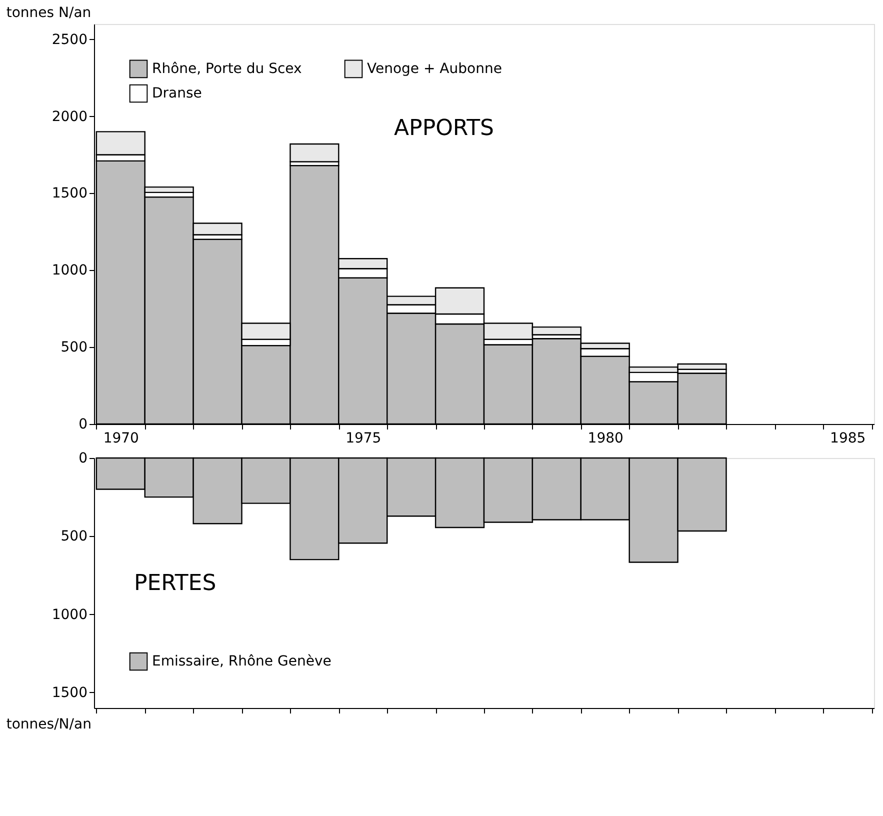 The height and width of the screenshot is (816, 883). Describe the element at coordinates (49, 13) in the screenshot. I see `y-axis-title: tonnes N/an` at that location.